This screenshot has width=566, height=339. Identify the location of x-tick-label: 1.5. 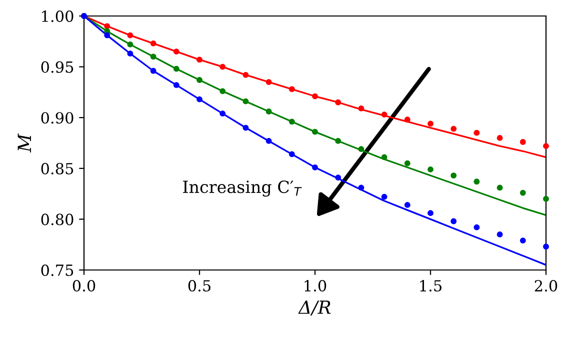
(431, 286).